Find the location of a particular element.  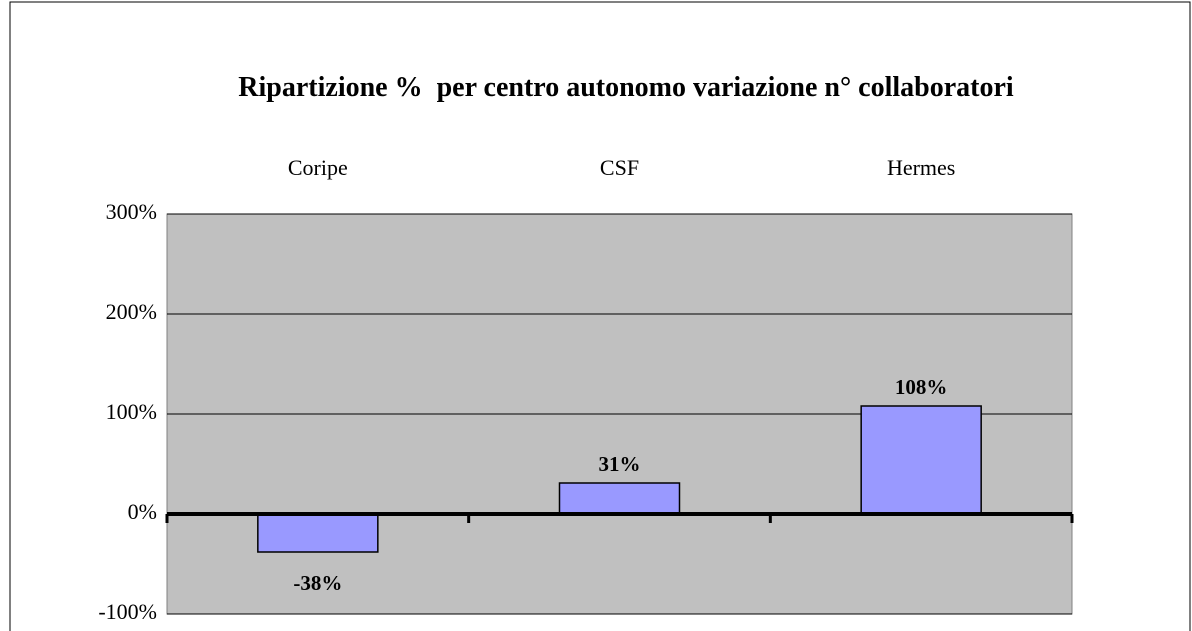

y-tick-label: 300% is located at coordinates (131, 211).